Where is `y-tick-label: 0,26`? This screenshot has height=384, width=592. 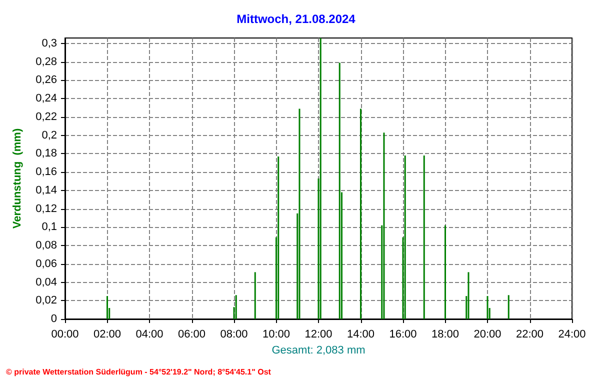
y-tick-label: 0,26 is located at coordinates (46, 80).